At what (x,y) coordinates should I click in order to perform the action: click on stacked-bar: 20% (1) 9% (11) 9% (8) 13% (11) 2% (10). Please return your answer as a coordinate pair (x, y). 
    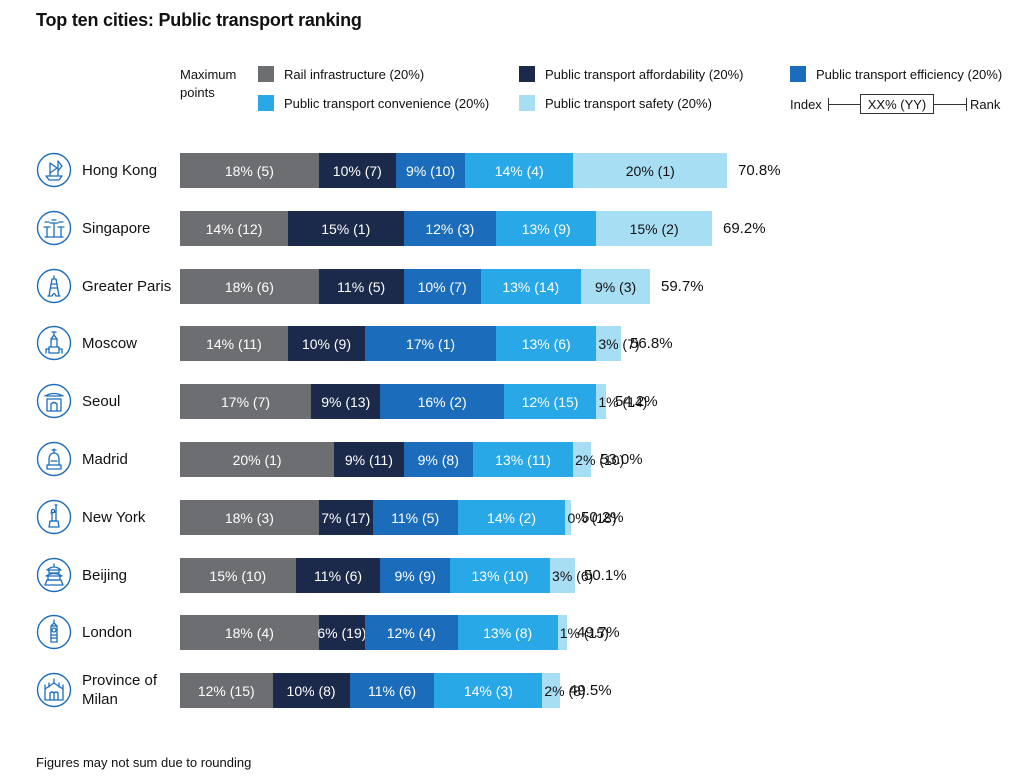
    Looking at the image, I should click on (402, 459).